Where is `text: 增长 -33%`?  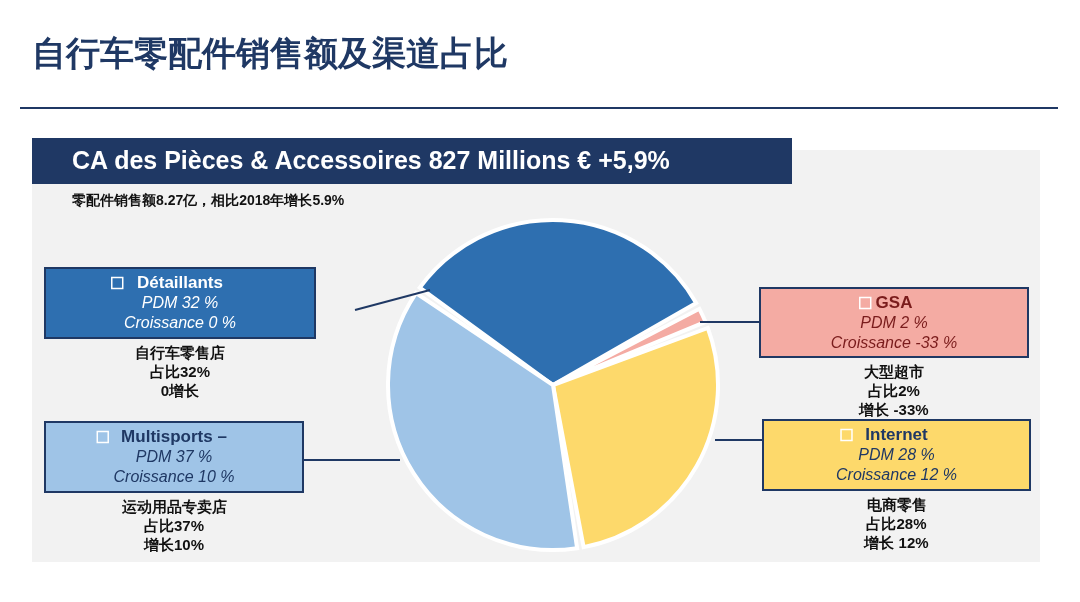
text: 增长 -33% is located at coordinates (893, 409).